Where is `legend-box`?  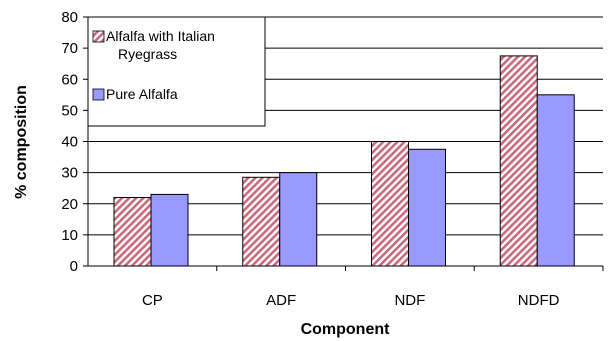 legend-box is located at coordinates (176, 71).